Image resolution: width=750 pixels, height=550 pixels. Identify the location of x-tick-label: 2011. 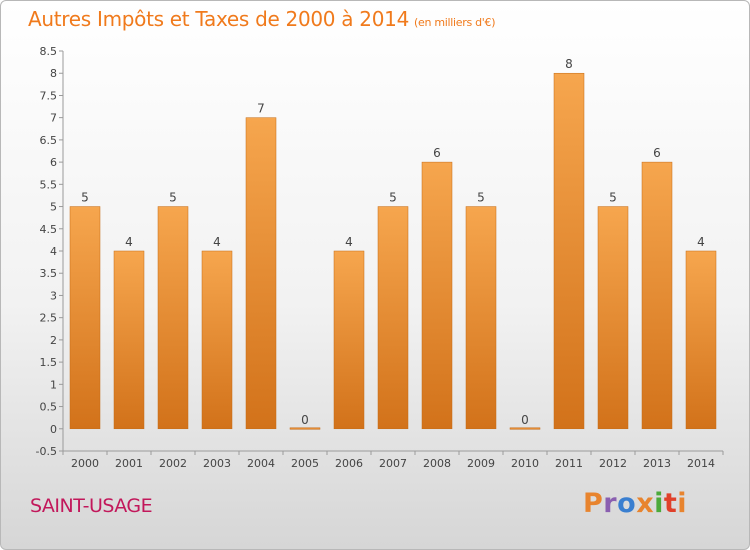
(569, 463).